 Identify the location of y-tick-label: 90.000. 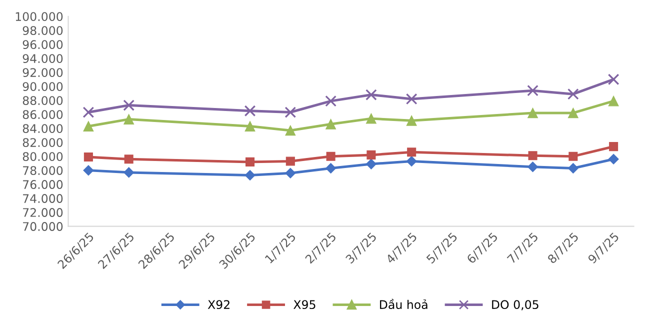
(42, 87).